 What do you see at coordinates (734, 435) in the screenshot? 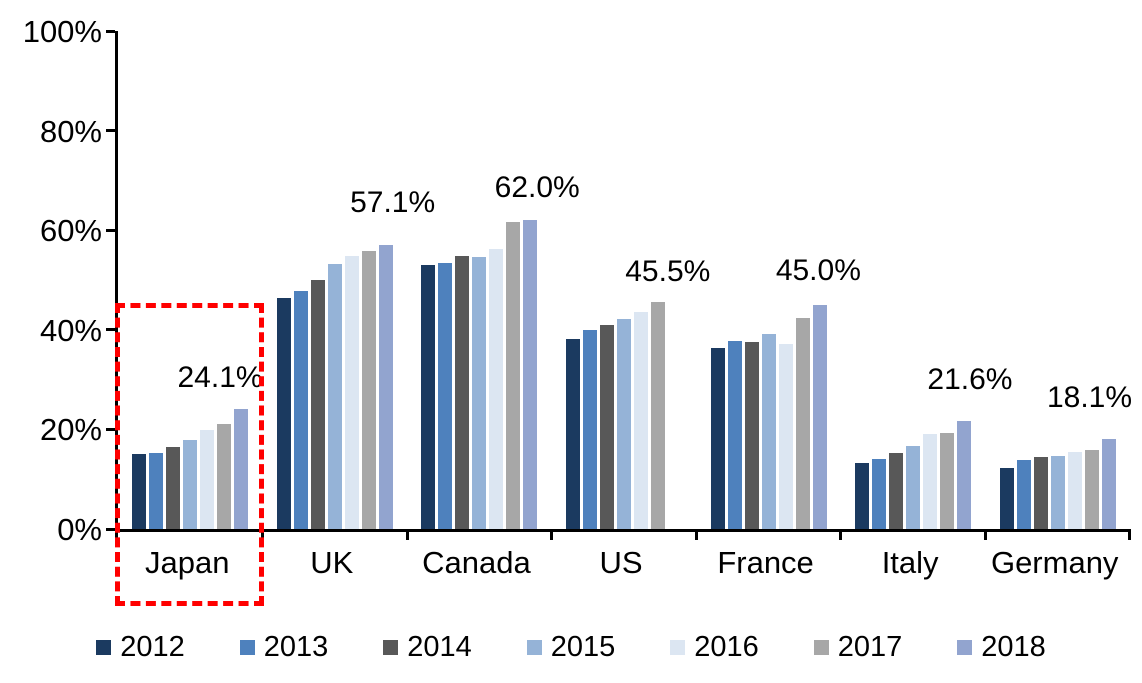
I see `bar-france-2013` at bounding box center [734, 435].